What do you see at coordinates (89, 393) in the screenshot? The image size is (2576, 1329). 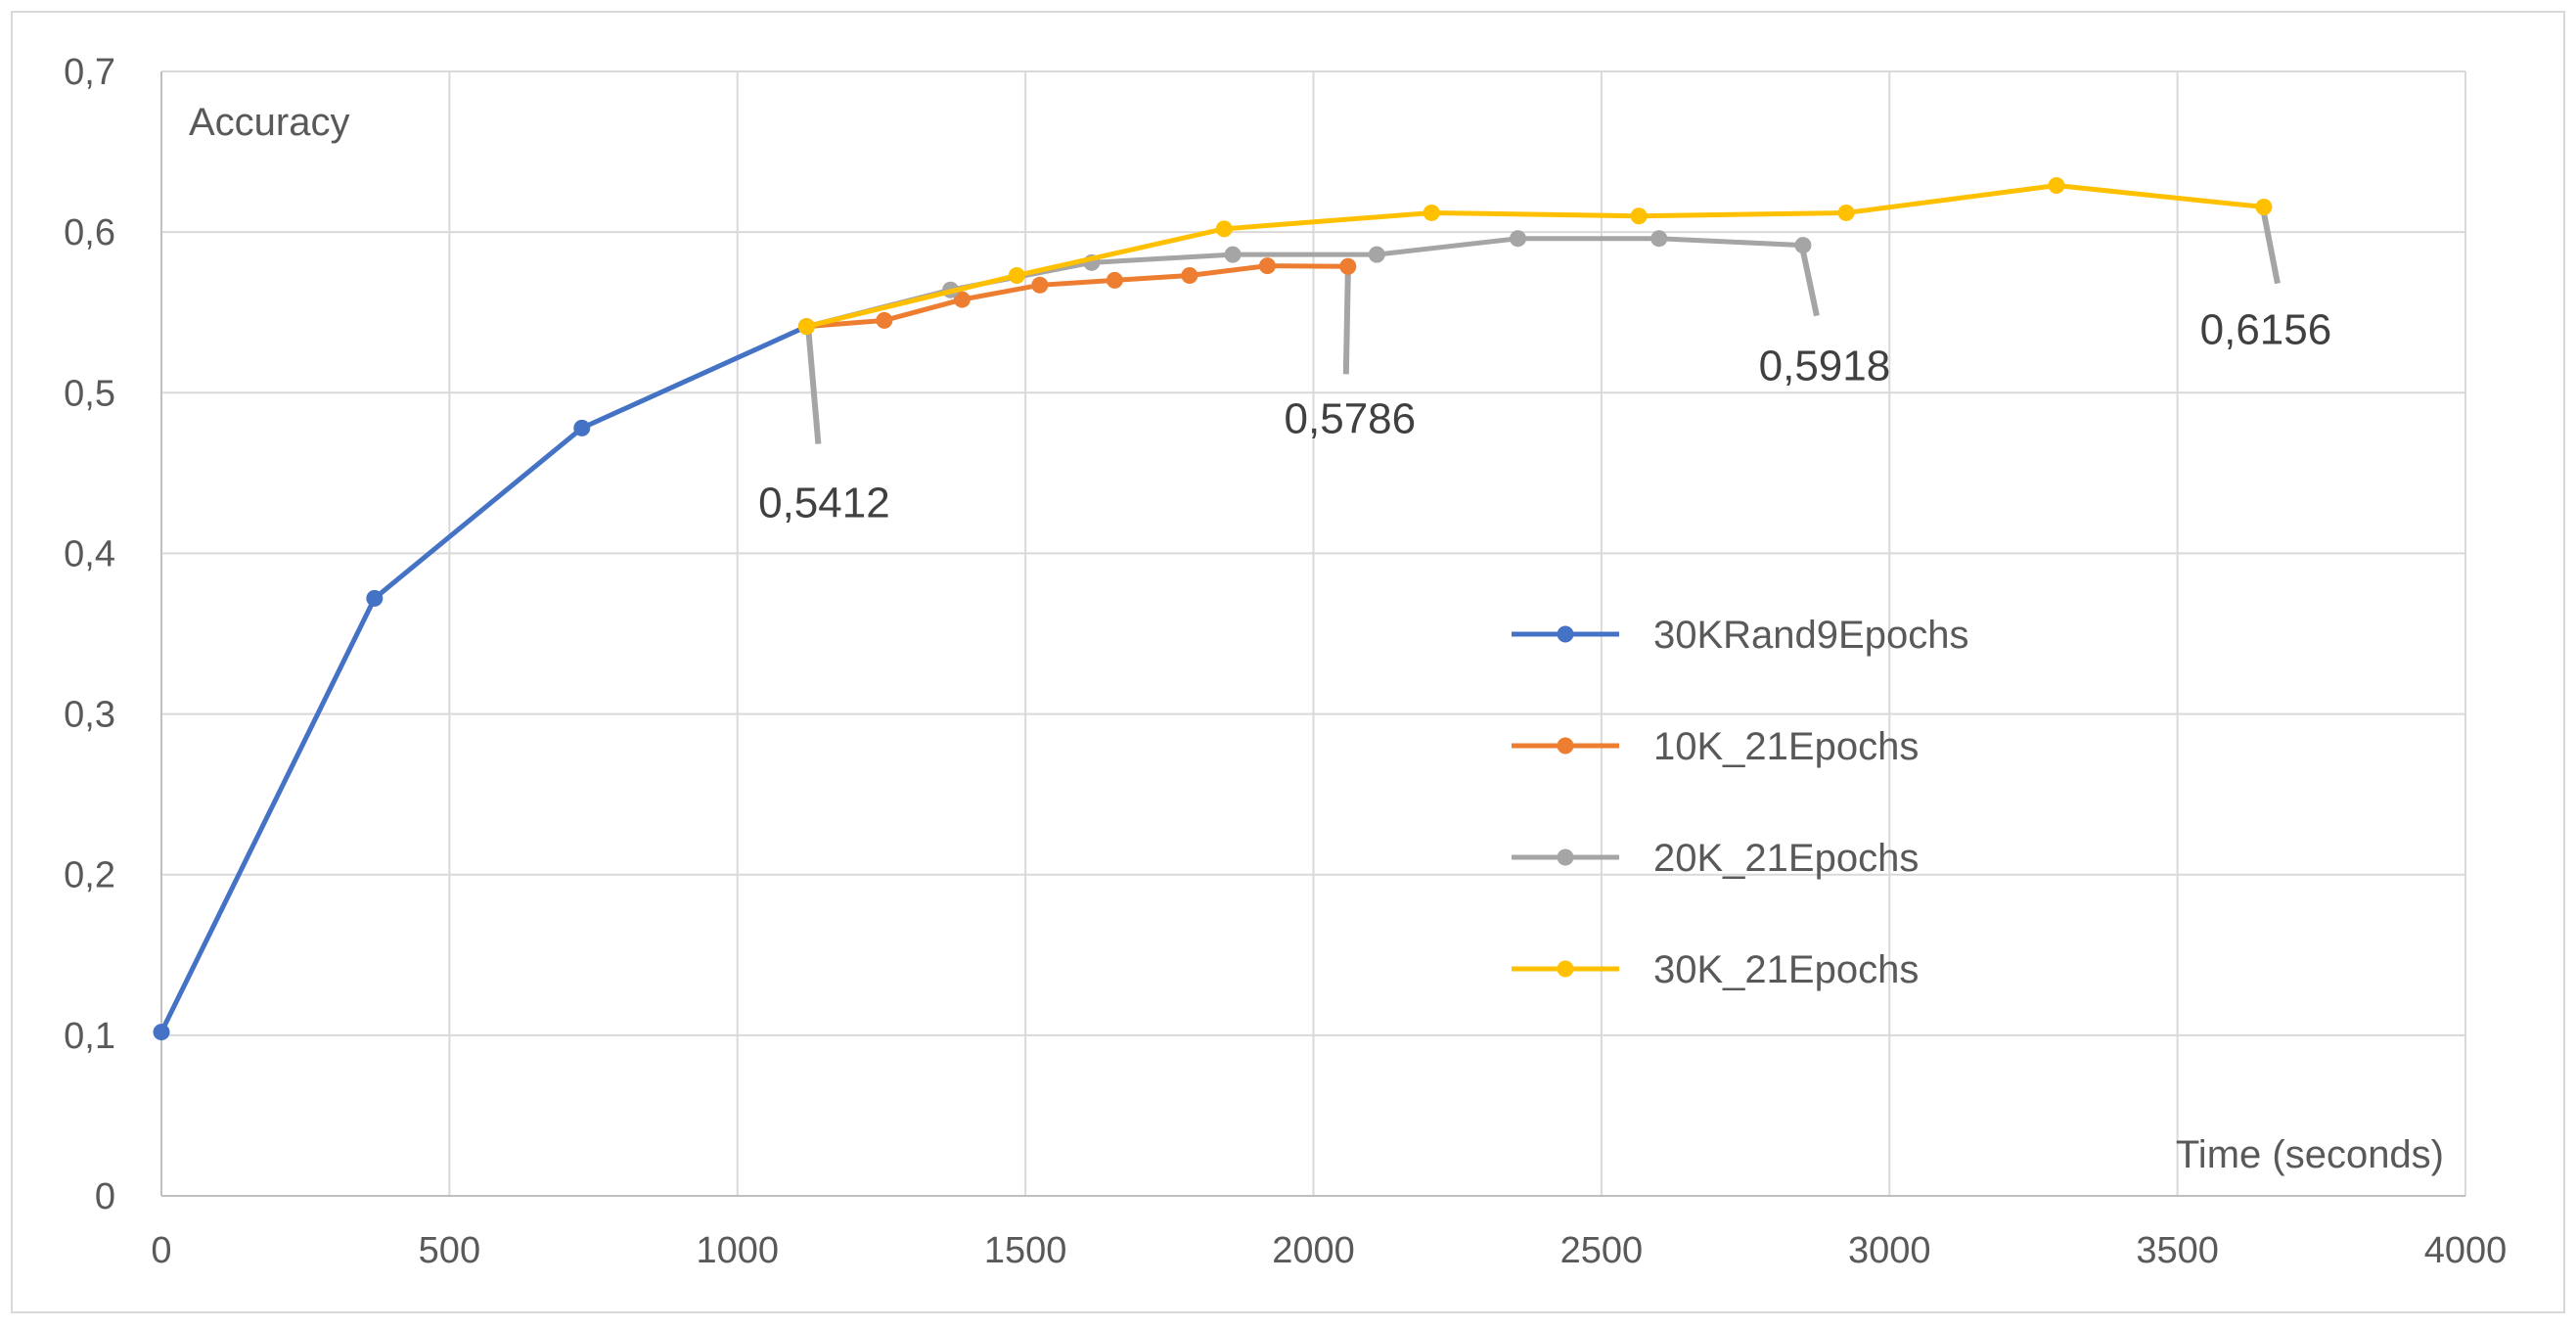 I see `y-tick-label: 0,5` at bounding box center [89, 393].